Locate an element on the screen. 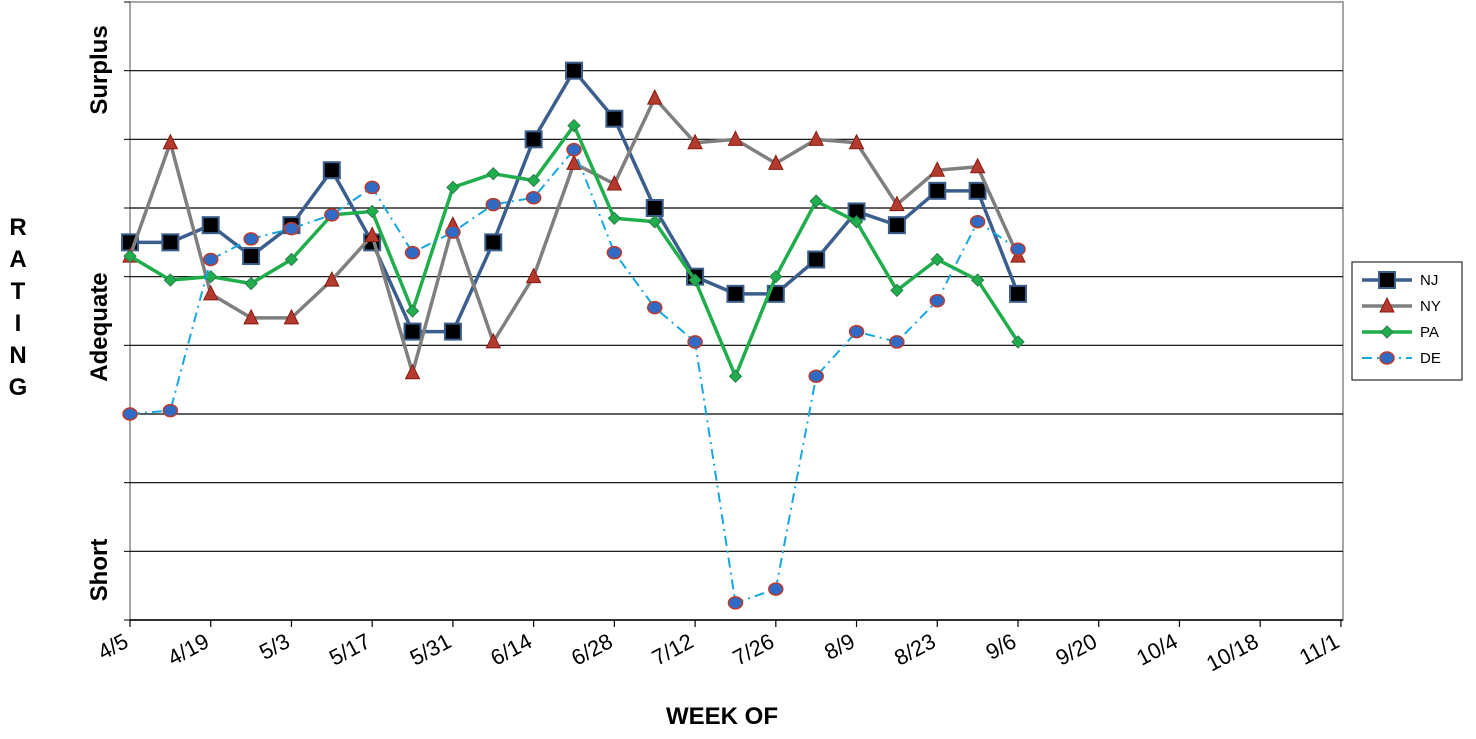 This screenshot has height=739, width=1476. x-tick-label: 8/23 is located at coordinates (915, 649).